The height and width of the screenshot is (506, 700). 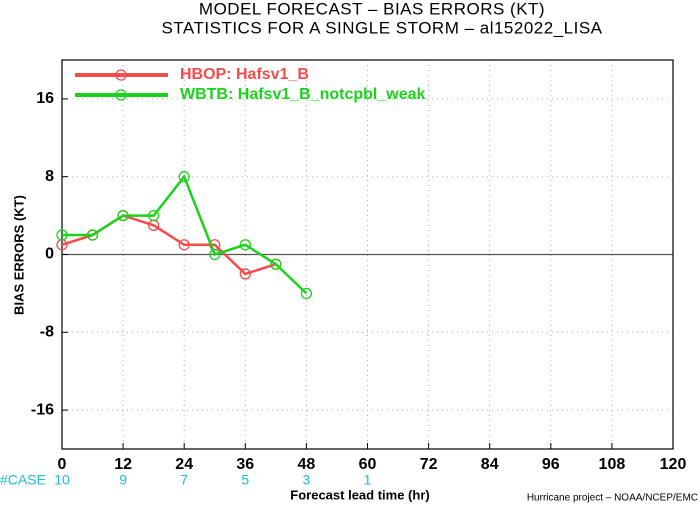 What do you see at coordinates (185, 234) in the screenshot?
I see `series-line` at bounding box center [185, 234].